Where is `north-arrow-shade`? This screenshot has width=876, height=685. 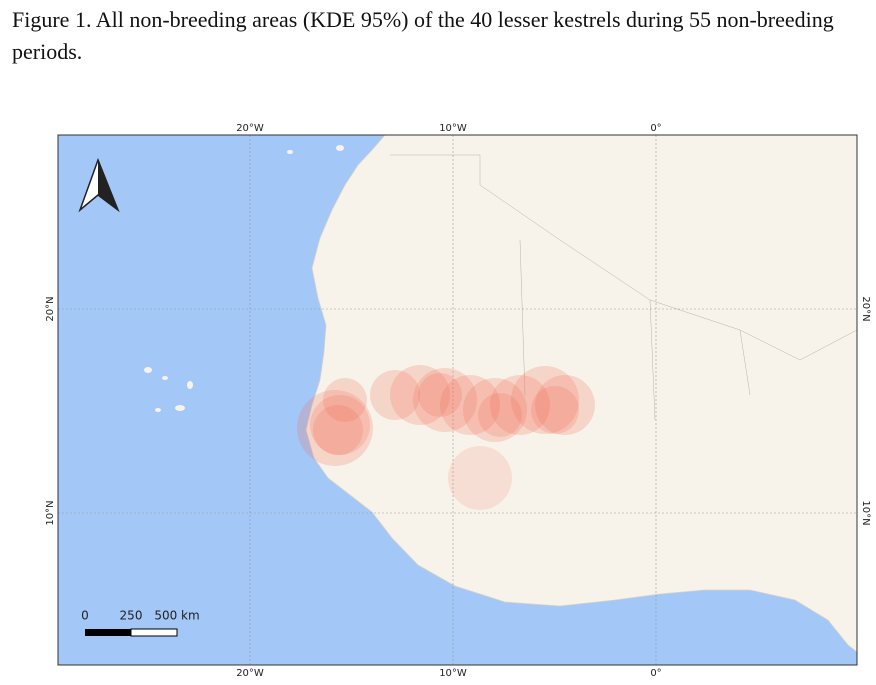
north-arrow-shade is located at coordinates (108, 185).